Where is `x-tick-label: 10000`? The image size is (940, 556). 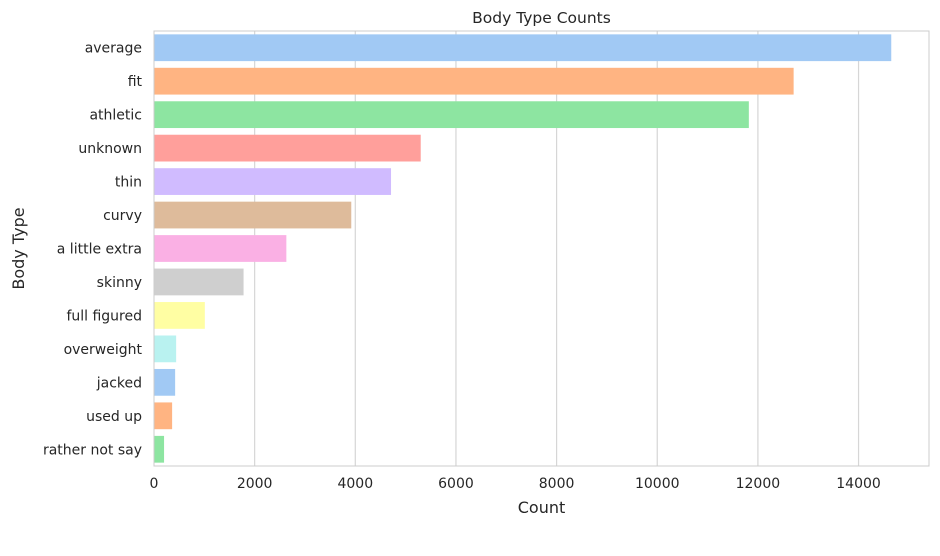 x-tick-label: 10000 is located at coordinates (657, 484).